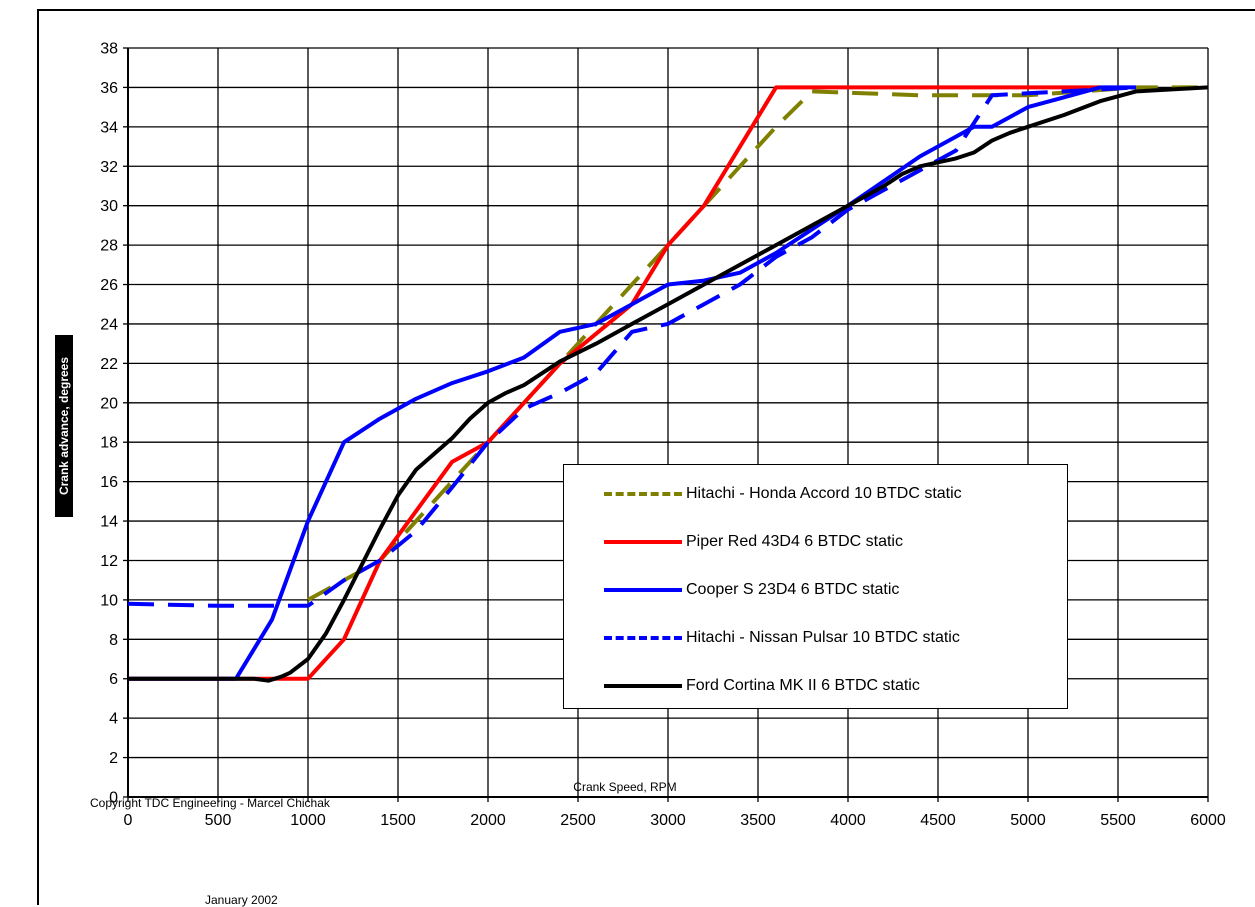 This screenshot has height=907, width=1255. Describe the element at coordinates (109, 600) in the screenshot. I see `y-tick-label: 10` at that location.